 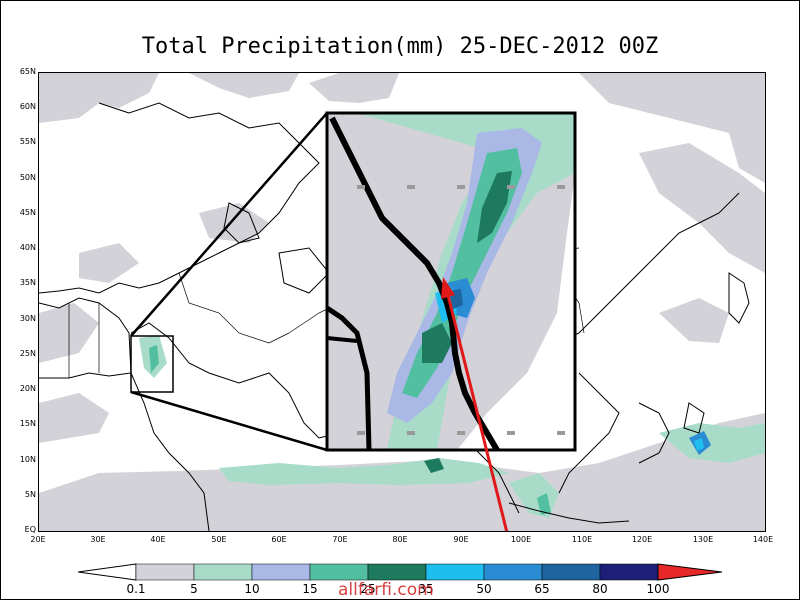 What do you see at coordinates (703, 539) in the screenshot?
I see `lon-label: 130E` at bounding box center [703, 539].